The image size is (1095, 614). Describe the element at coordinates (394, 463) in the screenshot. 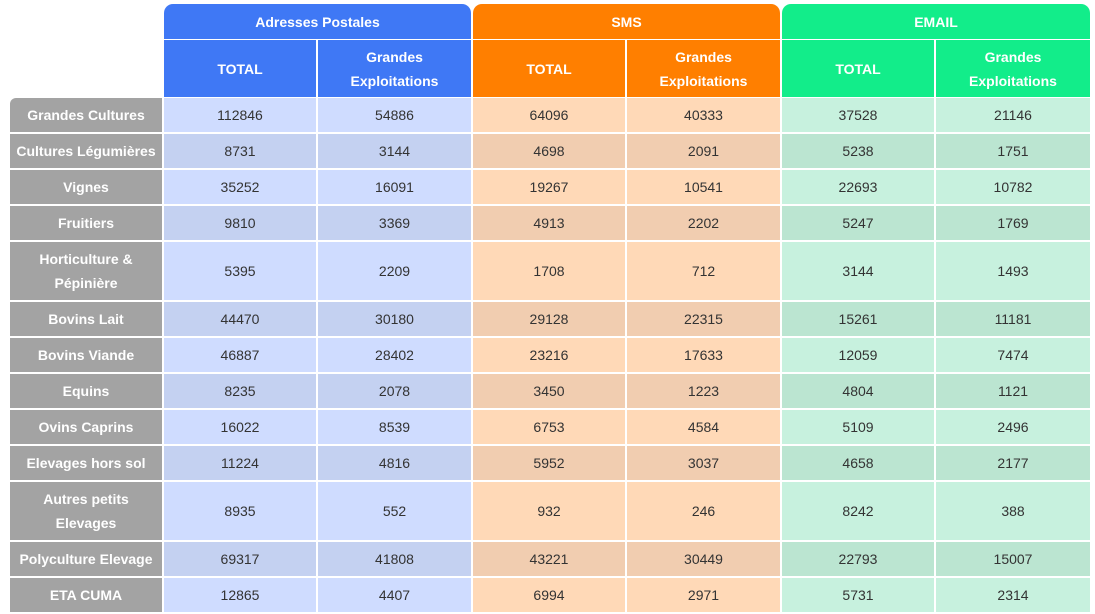

I see `table-cell: 4816` at that location.